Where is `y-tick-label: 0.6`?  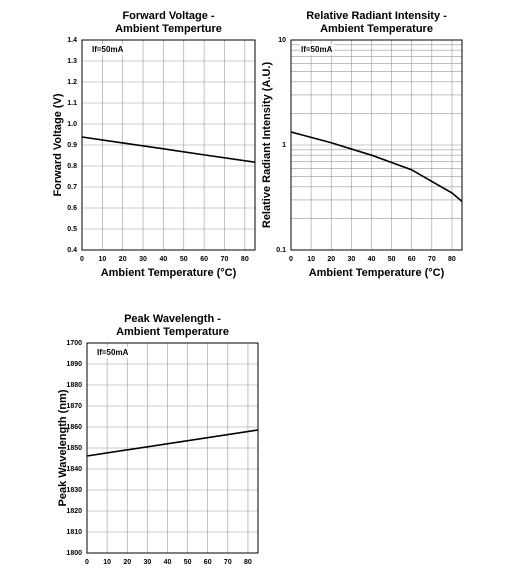 y-tick-label: 0.6 is located at coordinates (72, 208).